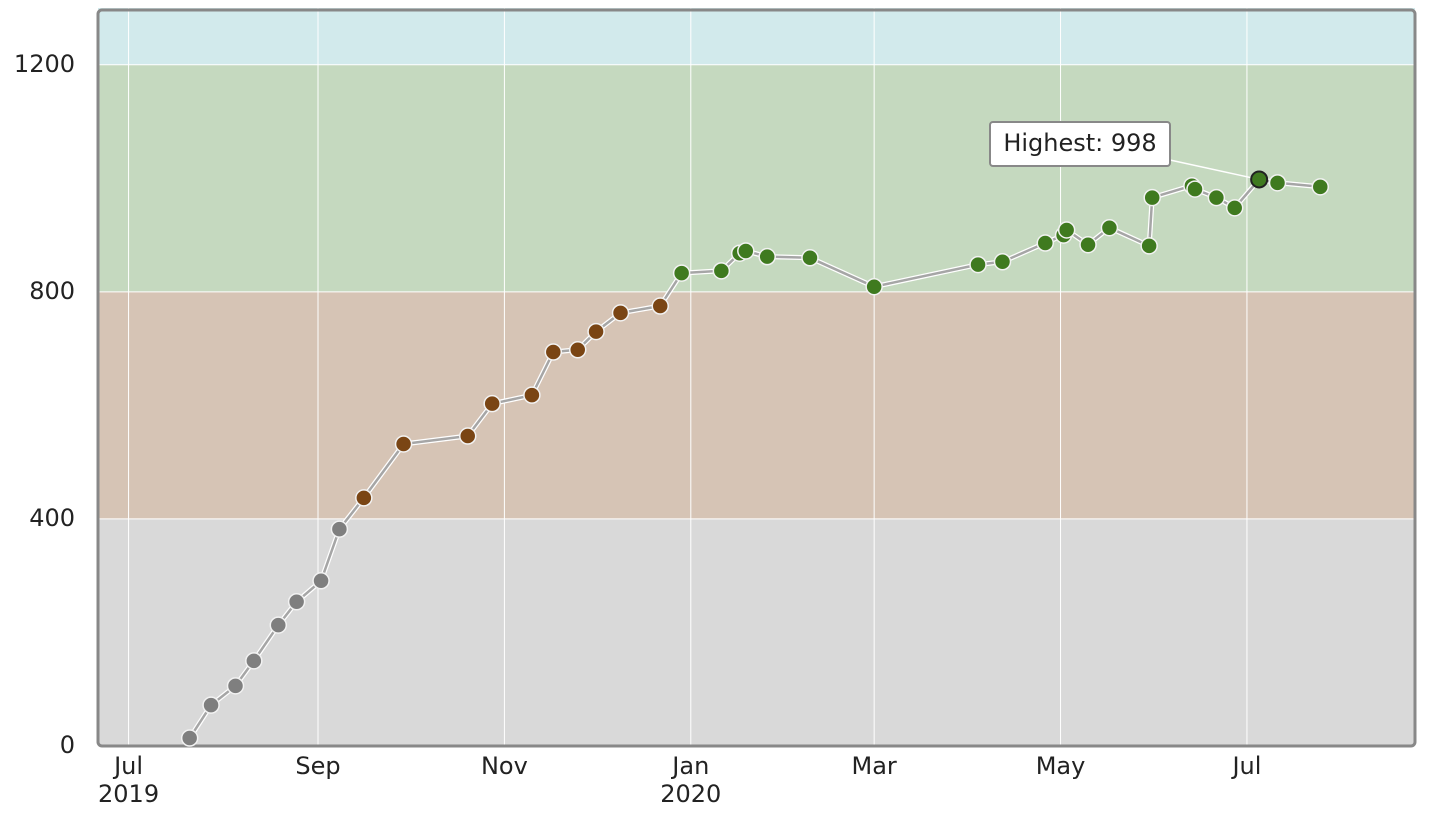 The image size is (1440, 816). I want to click on y-tick-label: 400, so click(52, 518).